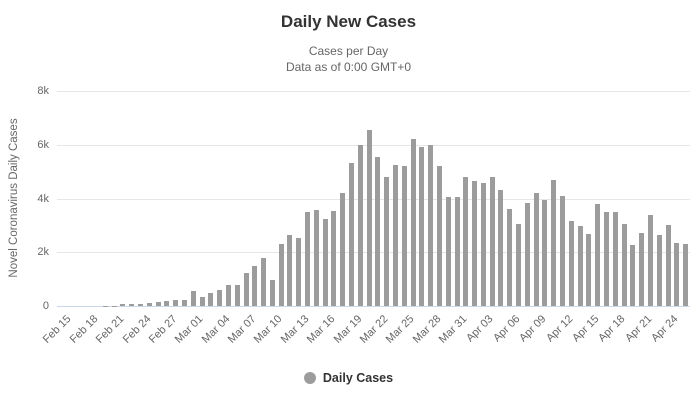  What do you see at coordinates (665, 329) in the screenshot?
I see `x-tick-label-apr-24: Apr 24` at bounding box center [665, 329].